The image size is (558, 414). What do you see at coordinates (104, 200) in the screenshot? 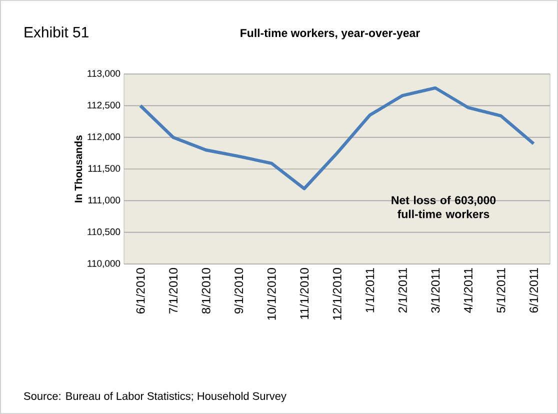
I see `y-tick-label: 111,000` at bounding box center [104, 200].